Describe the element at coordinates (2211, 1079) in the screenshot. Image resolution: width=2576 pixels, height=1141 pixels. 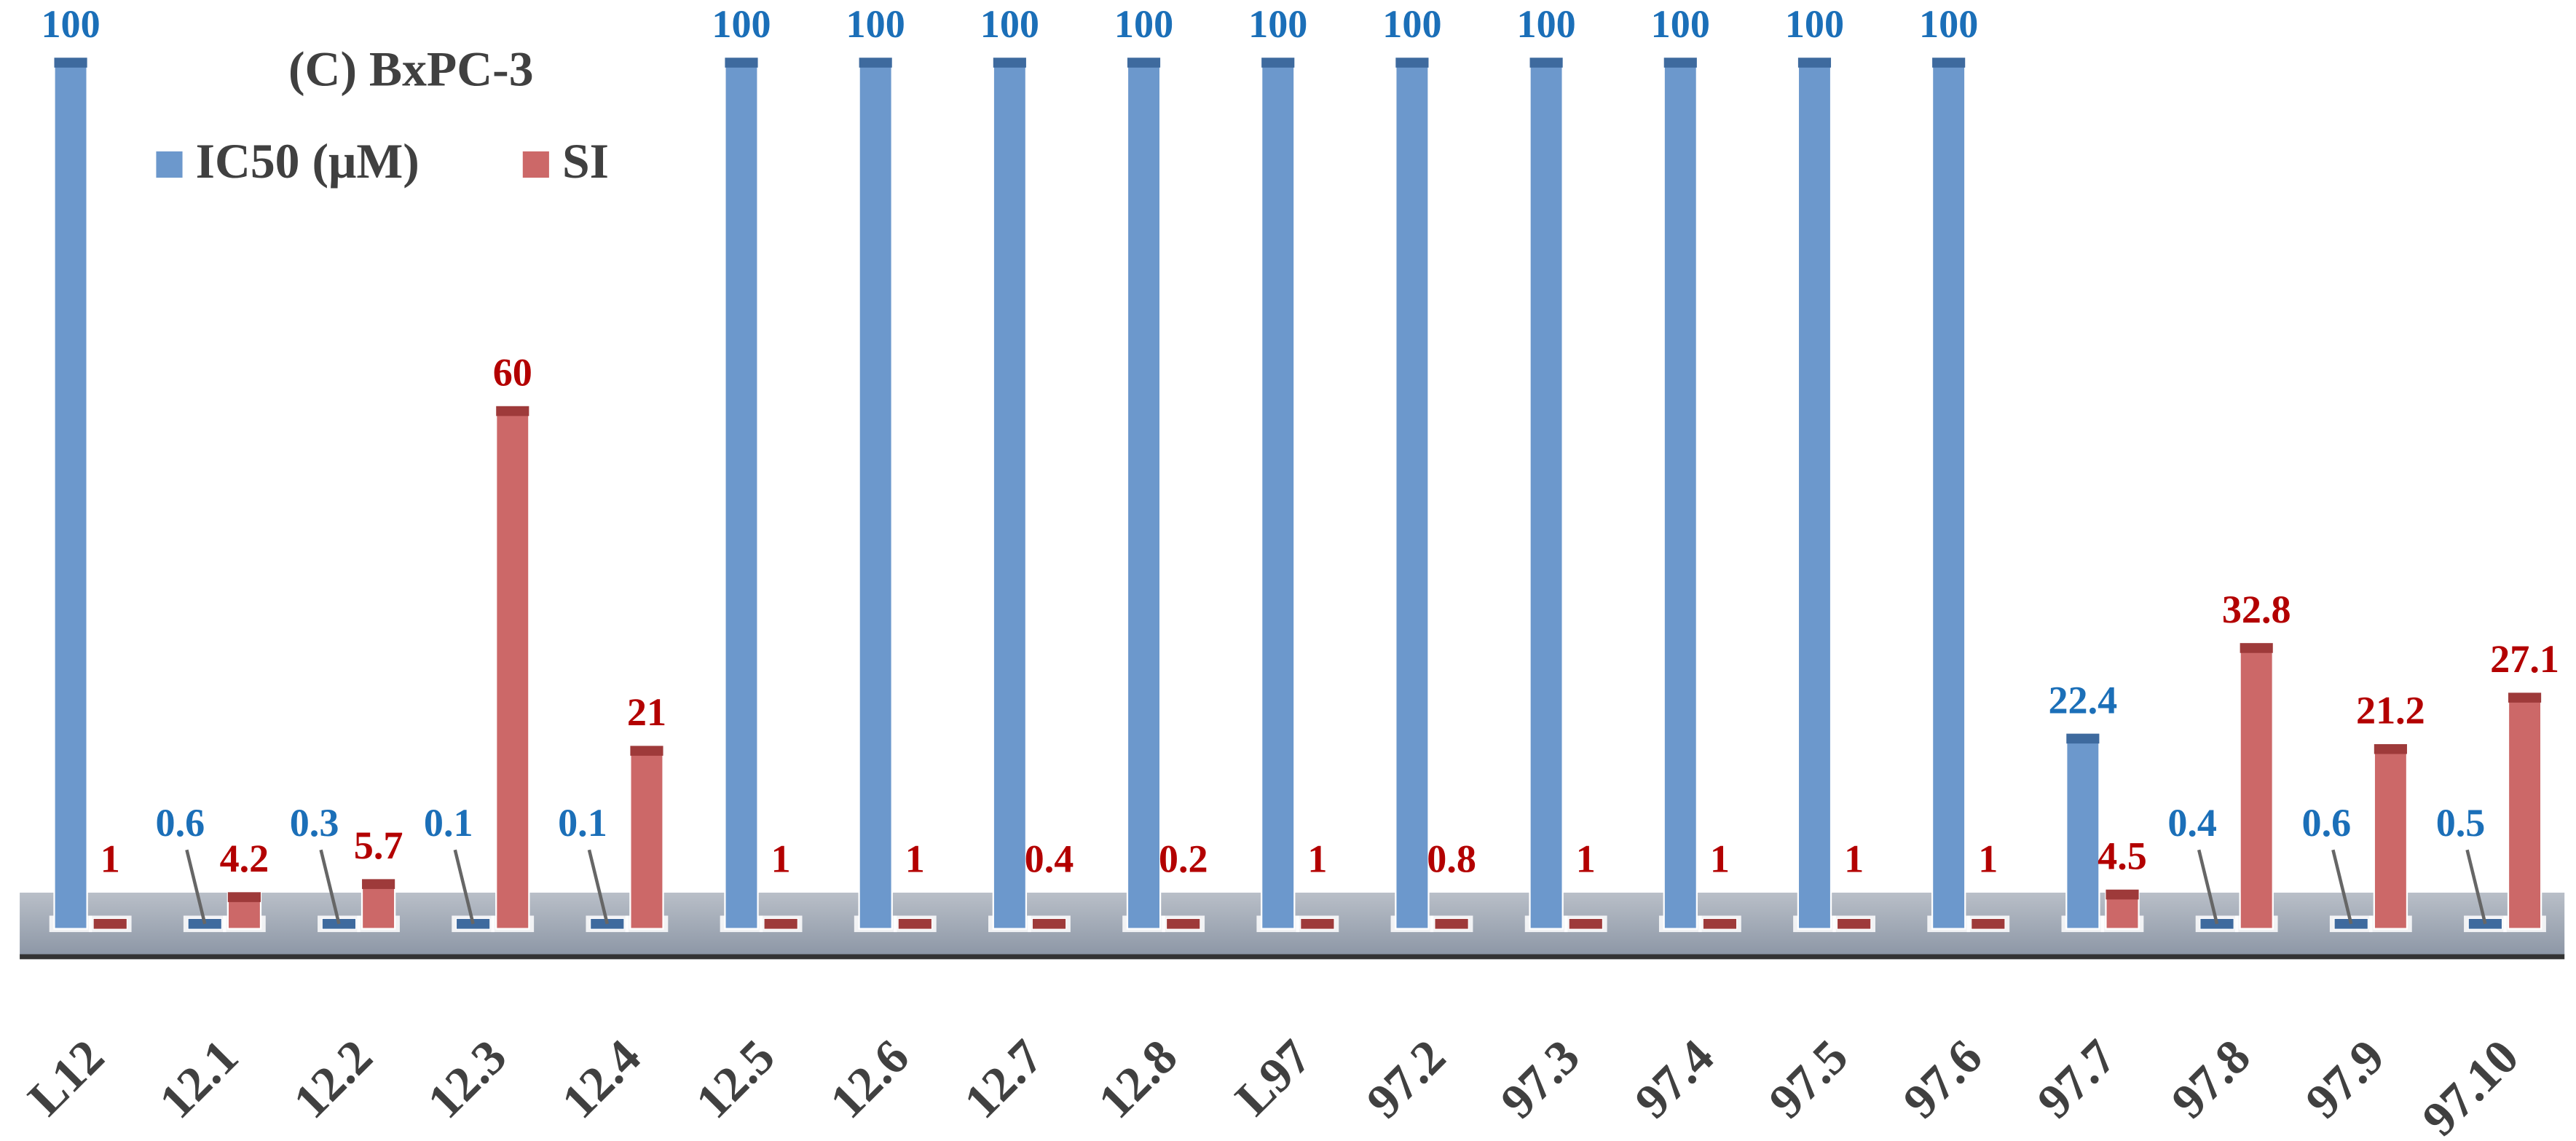
I see `x-tick-label: 97.8` at that location.